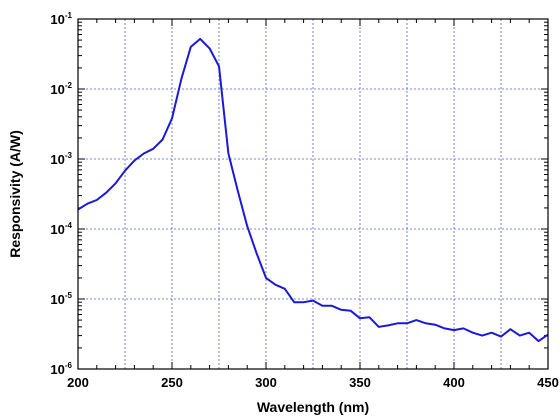  Describe the element at coordinates (15, 194) in the screenshot. I see `y-axis-title: Responsivity (A/W)` at that location.